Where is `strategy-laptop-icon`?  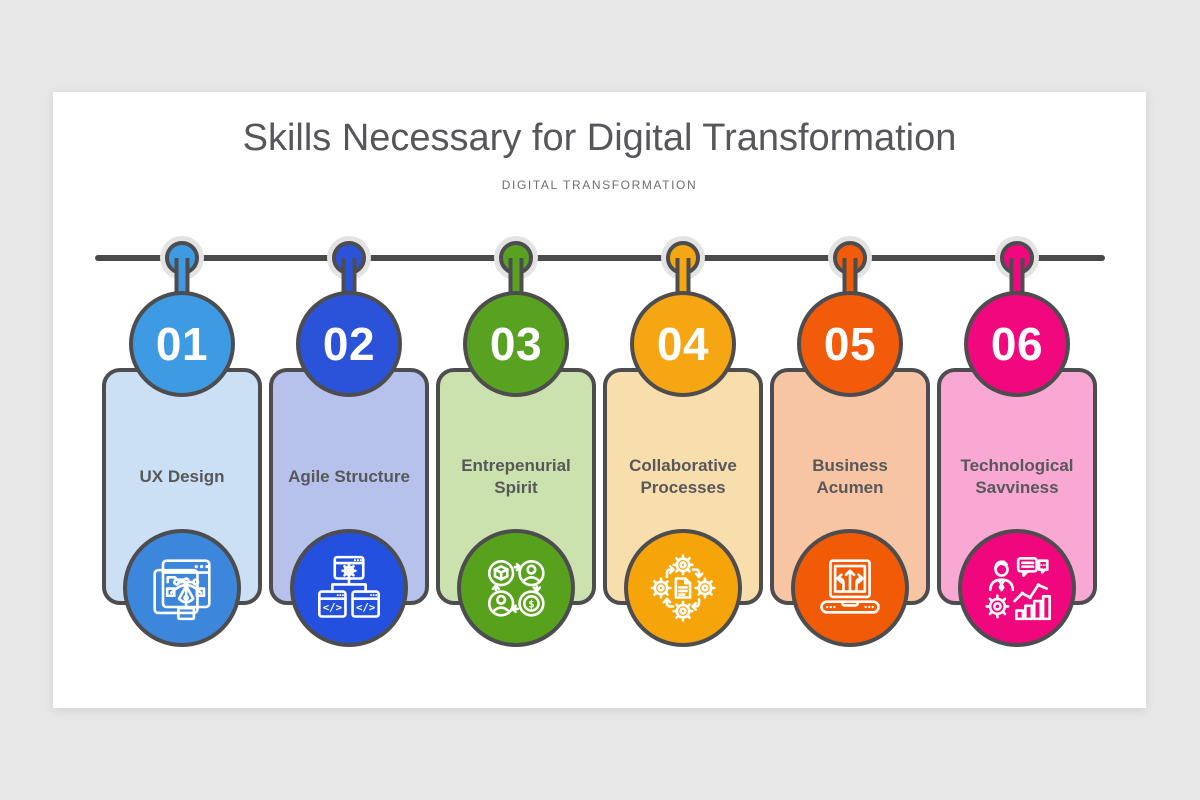
strategy-laptop-icon is located at coordinates (850, 586).